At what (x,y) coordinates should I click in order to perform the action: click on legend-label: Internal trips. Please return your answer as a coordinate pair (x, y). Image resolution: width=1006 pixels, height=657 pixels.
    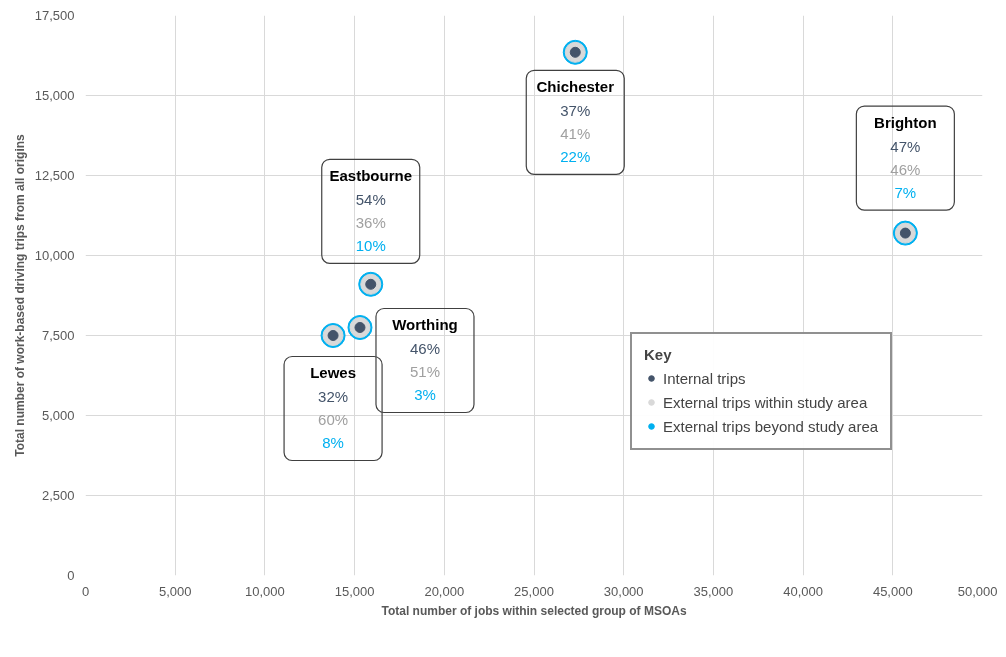
    Looking at the image, I should click on (704, 378).